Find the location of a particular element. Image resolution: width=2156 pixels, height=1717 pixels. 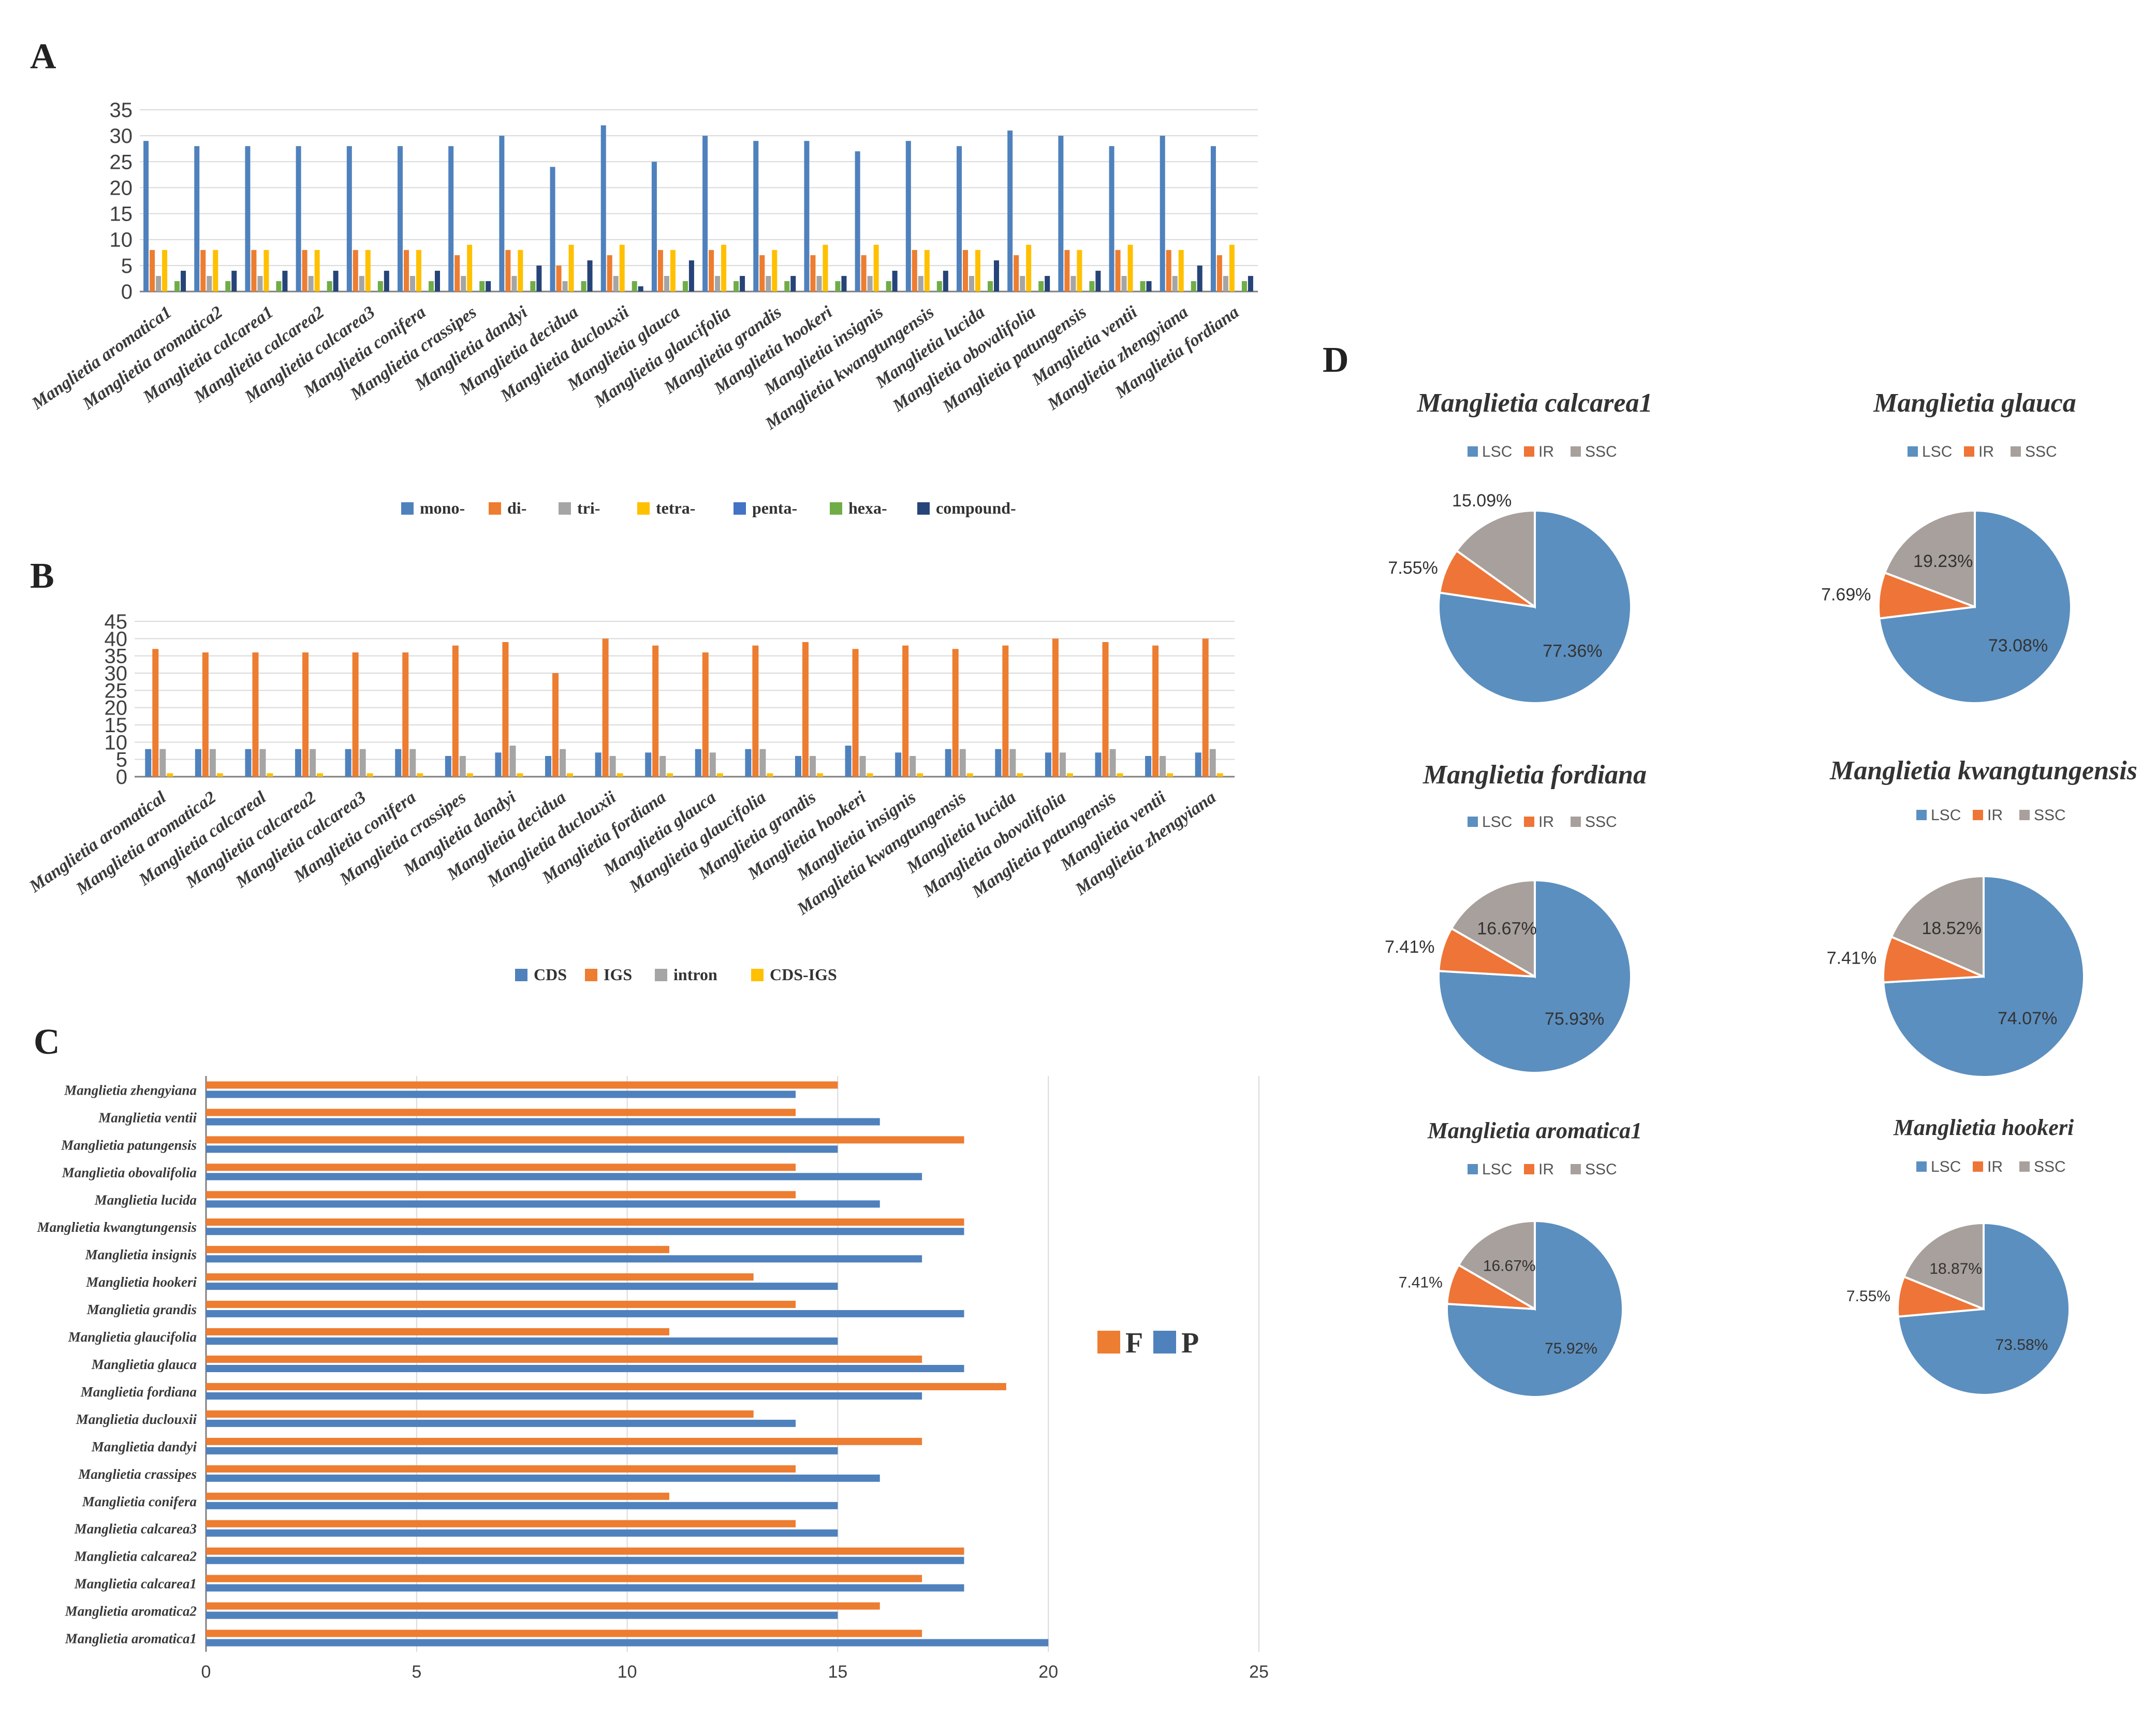

legend-label-cds: CDS is located at coordinates (551, 974).